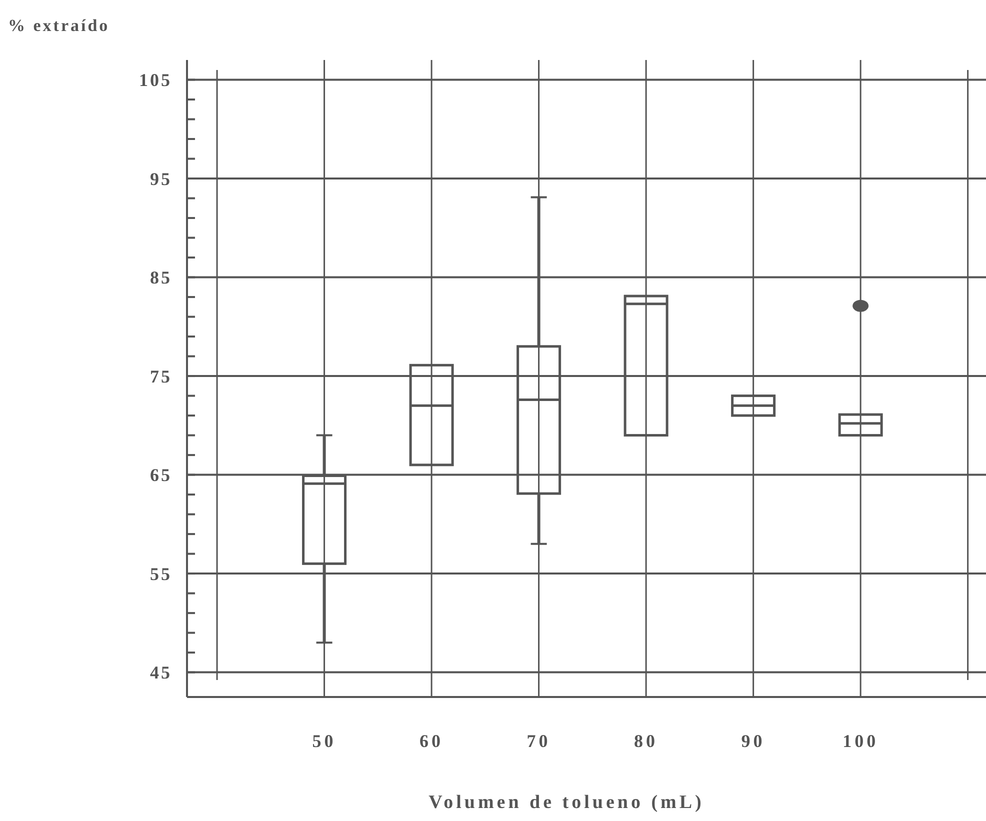  I want to click on y-tick-label: 45, so click(161, 672).